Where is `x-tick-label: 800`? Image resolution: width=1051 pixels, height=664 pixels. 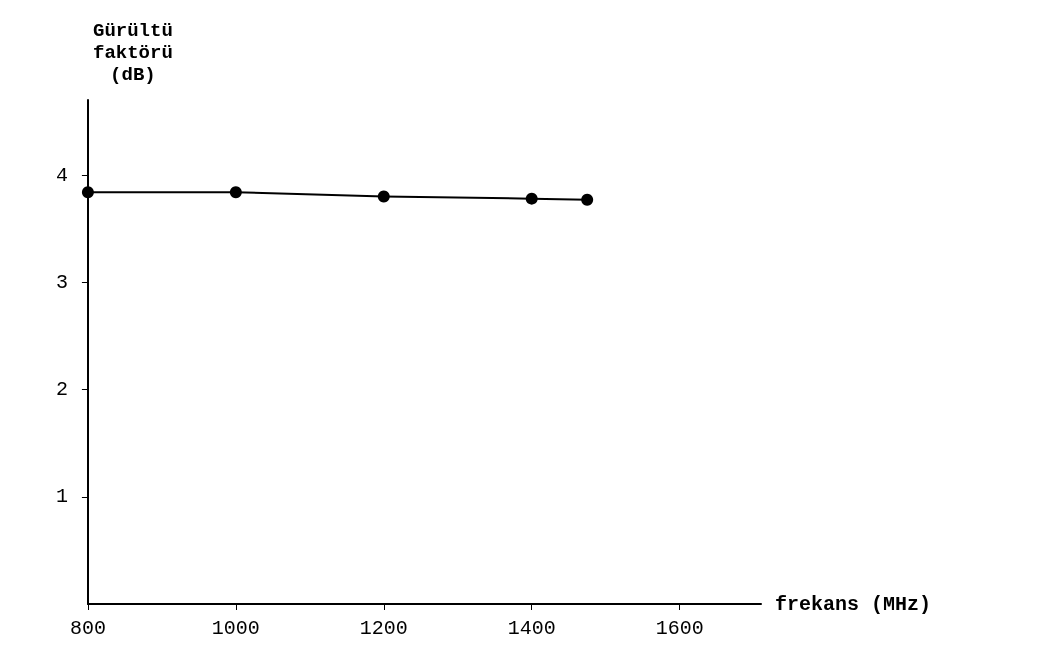
x-tick-label: 800 is located at coordinates (87, 628).